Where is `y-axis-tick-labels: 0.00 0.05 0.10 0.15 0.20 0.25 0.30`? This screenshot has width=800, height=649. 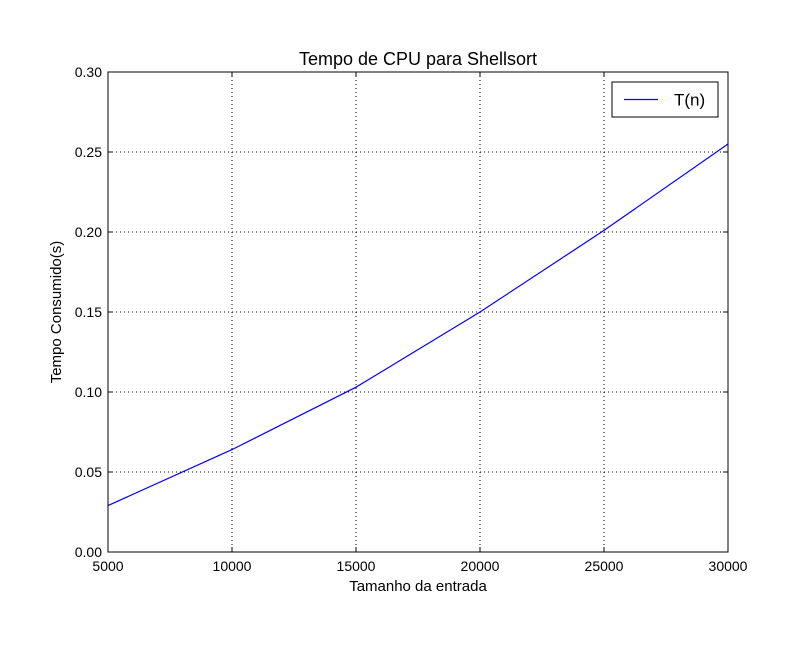 y-axis-tick-labels: 0.00 0.05 0.10 0.15 0.20 0.25 0.30 is located at coordinates (88, 312).